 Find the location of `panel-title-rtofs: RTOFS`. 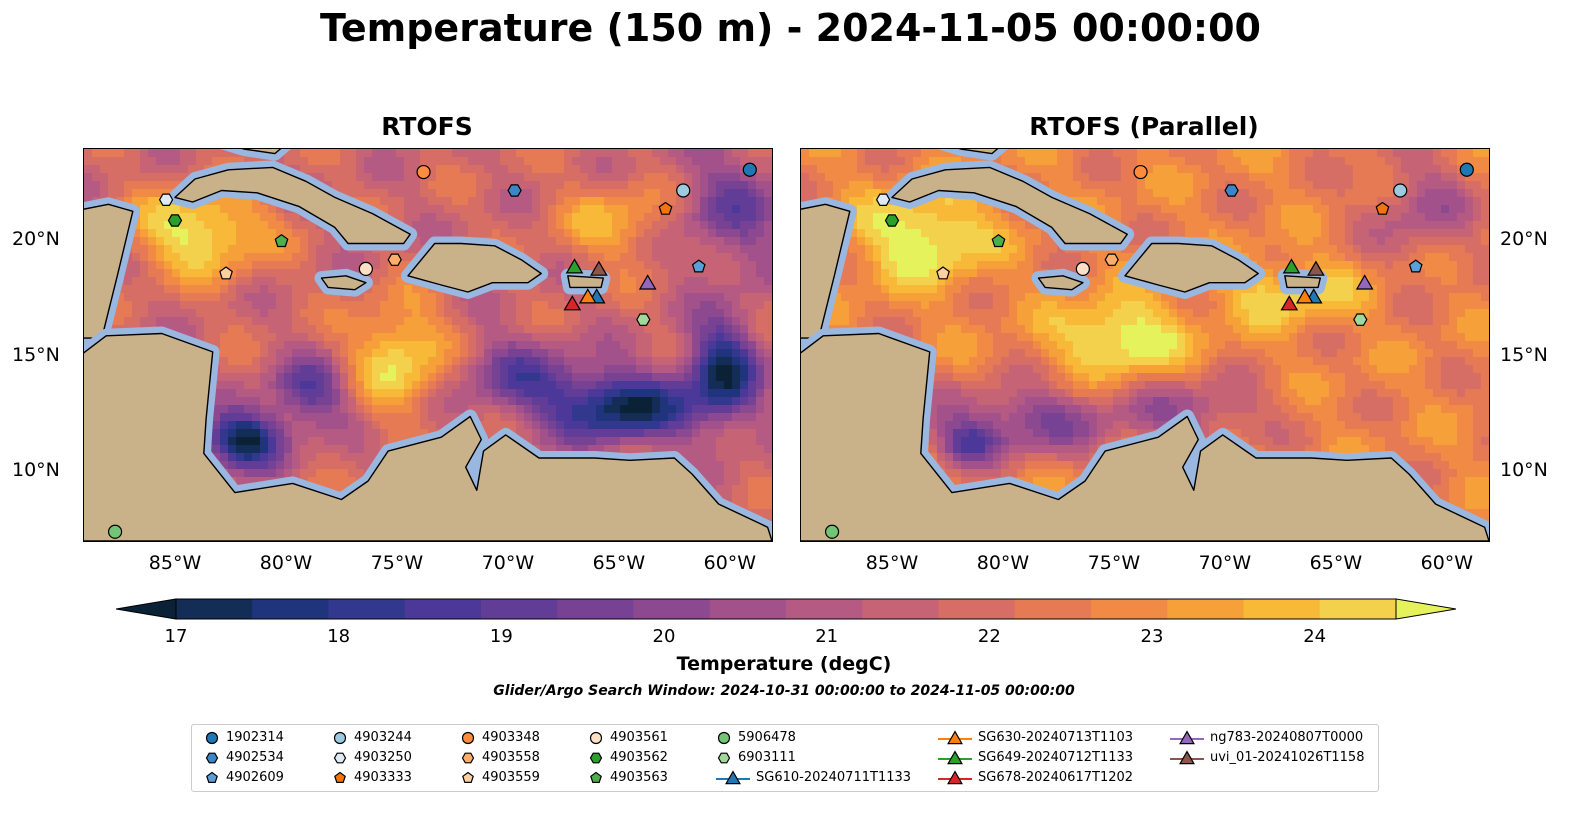

panel-title-rtofs: RTOFS is located at coordinates (427, 126).